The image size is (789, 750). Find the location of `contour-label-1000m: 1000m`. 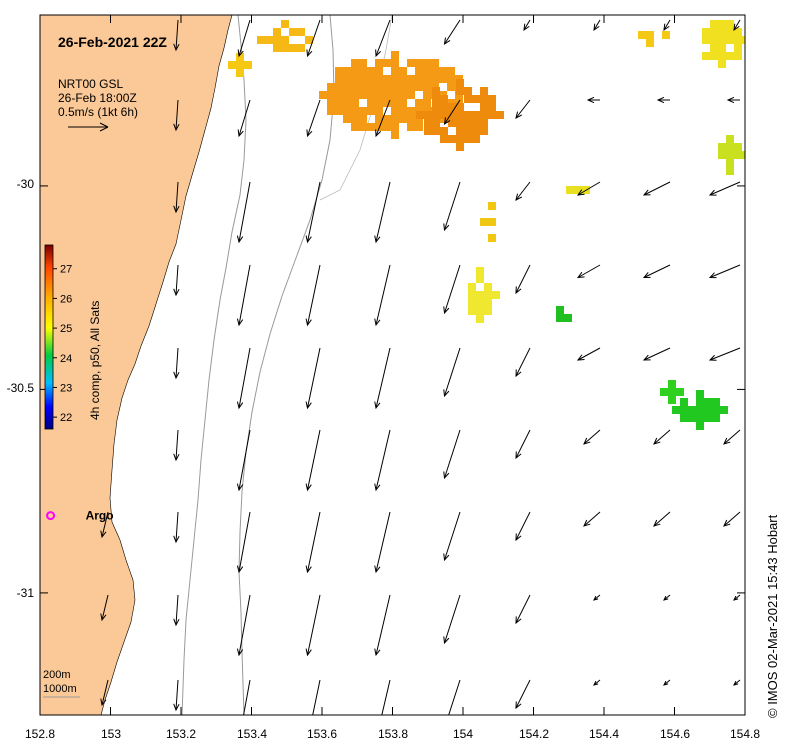

contour-label-1000m: 1000m is located at coordinates (60, 689).